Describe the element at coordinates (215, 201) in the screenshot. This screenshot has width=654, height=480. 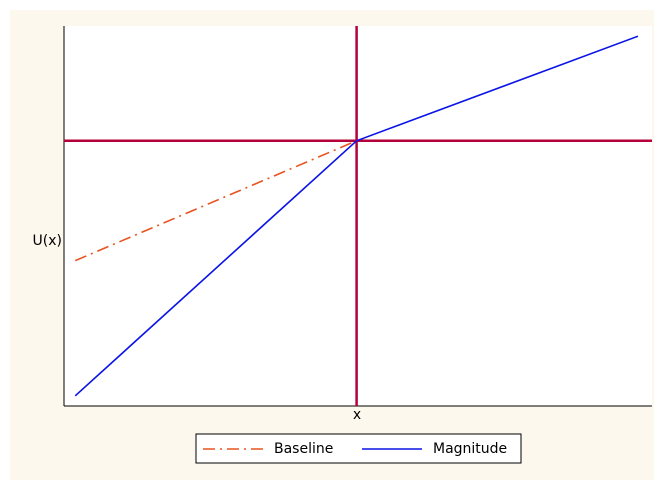
I see `series-line` at that location.